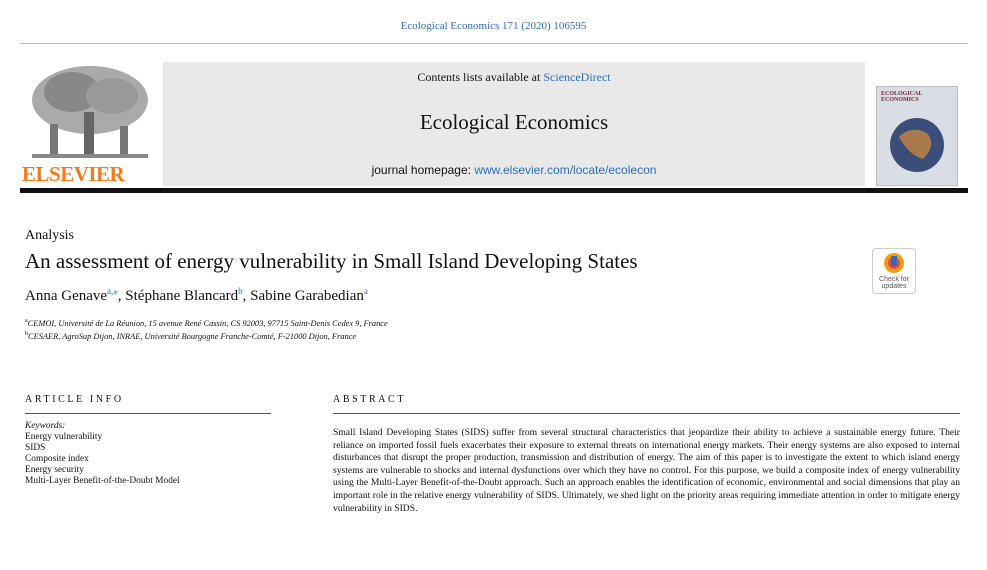  What do you see at coordinates (917, 145) in the screenshot?
I see `cover-globe` at bounding box center [917, 145].